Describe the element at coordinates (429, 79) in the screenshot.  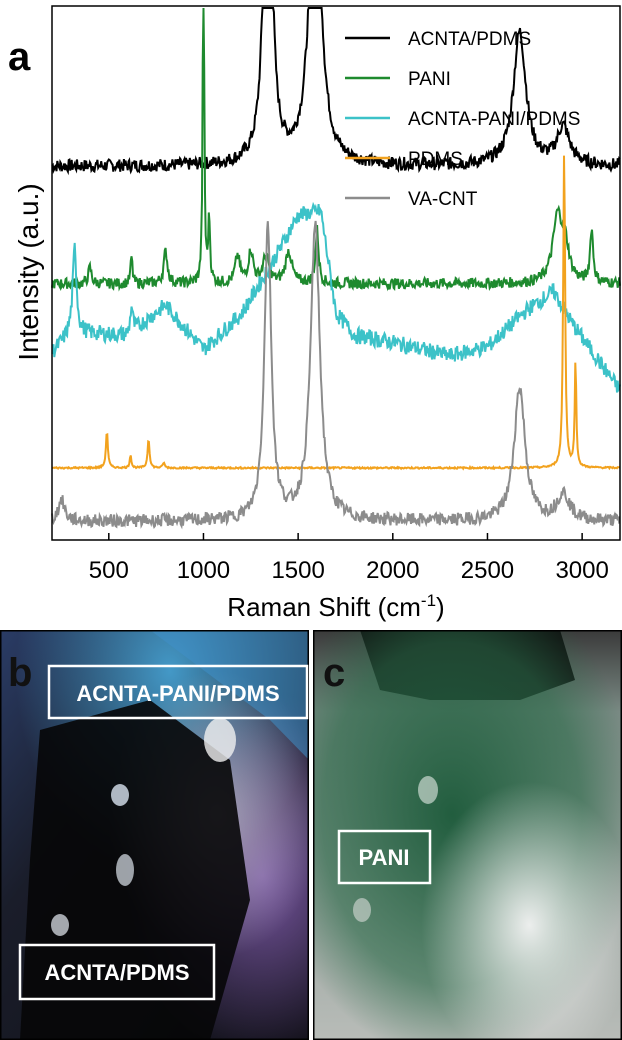
I see `legend-label: PANI` at that location.